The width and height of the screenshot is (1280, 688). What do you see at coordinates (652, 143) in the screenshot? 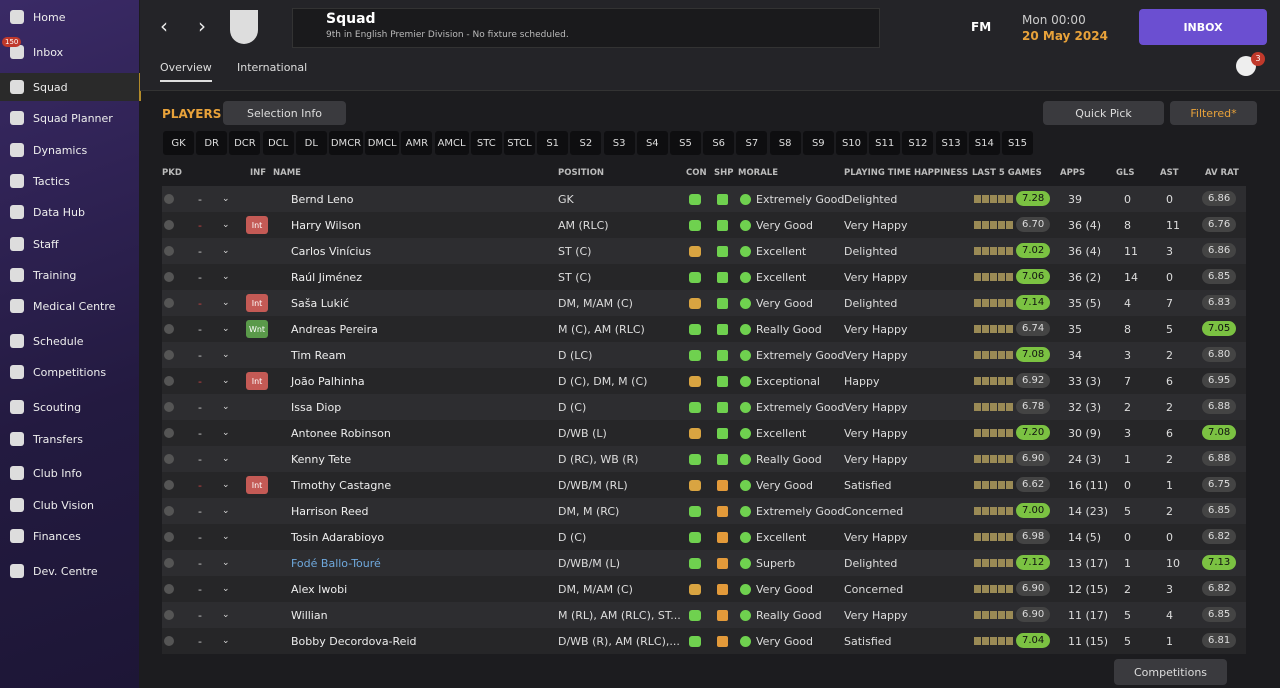
I see `position-filter: S4` at bounding box center [652, 143].